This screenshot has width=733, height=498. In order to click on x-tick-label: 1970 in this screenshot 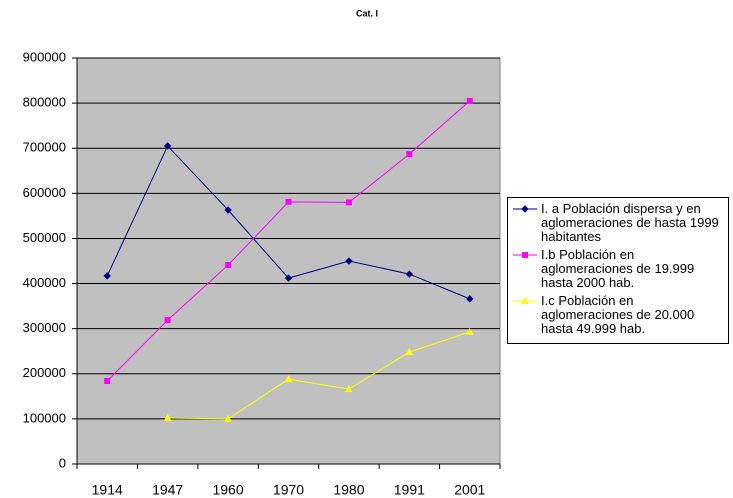, I will do `click(288, 490)`.